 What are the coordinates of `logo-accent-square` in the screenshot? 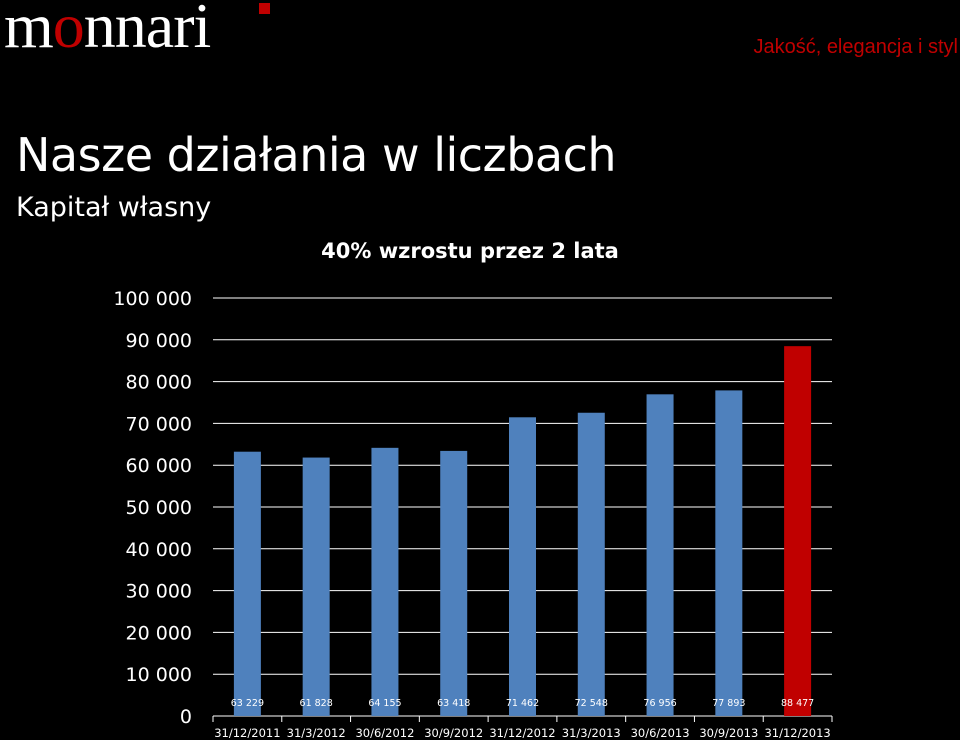 It's located at (264, 8).